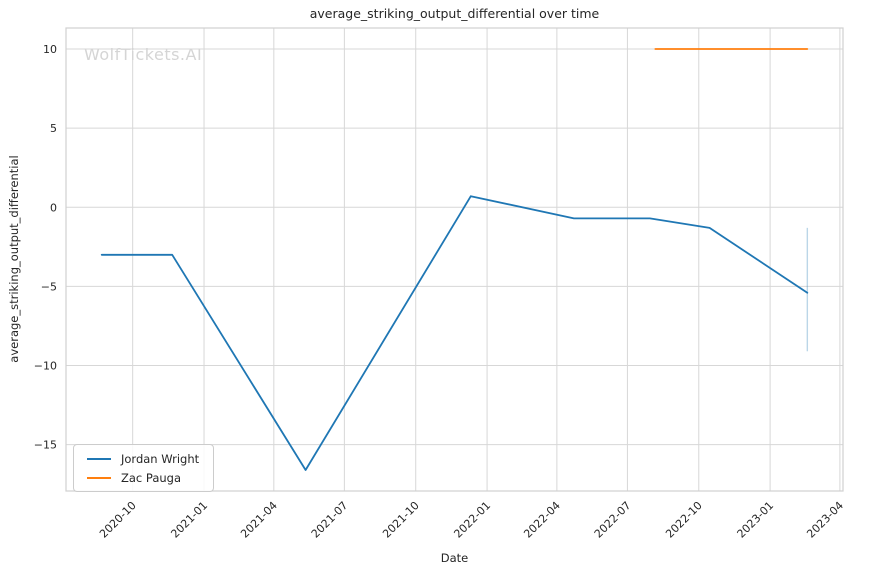 Image resolution: width=871 pixels, height=575 pixels. Describe the element at coordinates (50, 49) in the screenshot. I see `y-tick-label: 10` at that location.